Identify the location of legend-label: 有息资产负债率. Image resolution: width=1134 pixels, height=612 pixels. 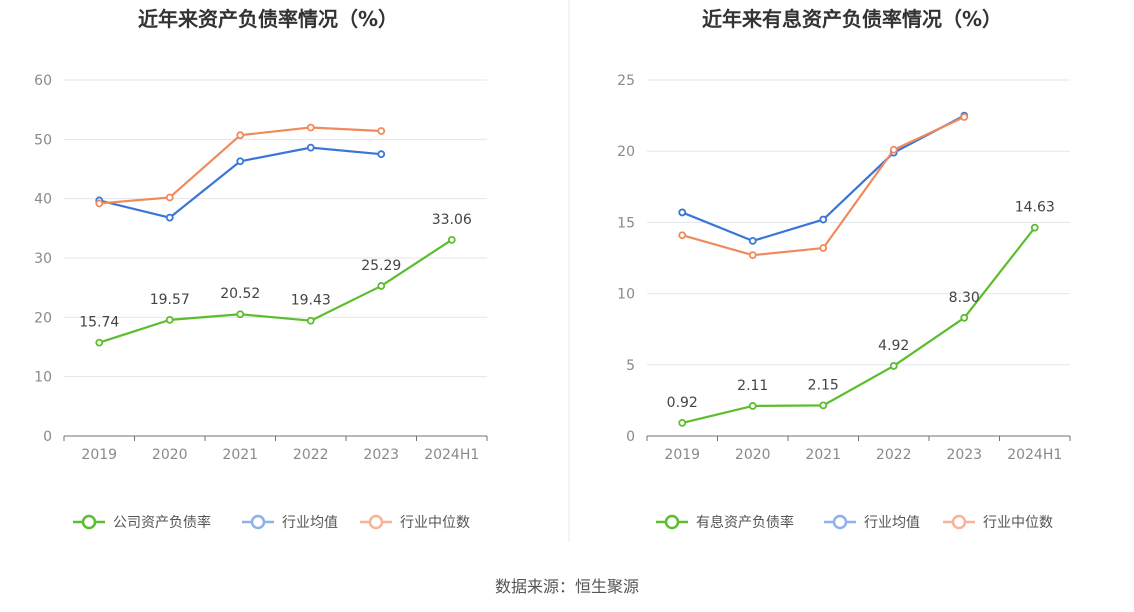
(745, 522).